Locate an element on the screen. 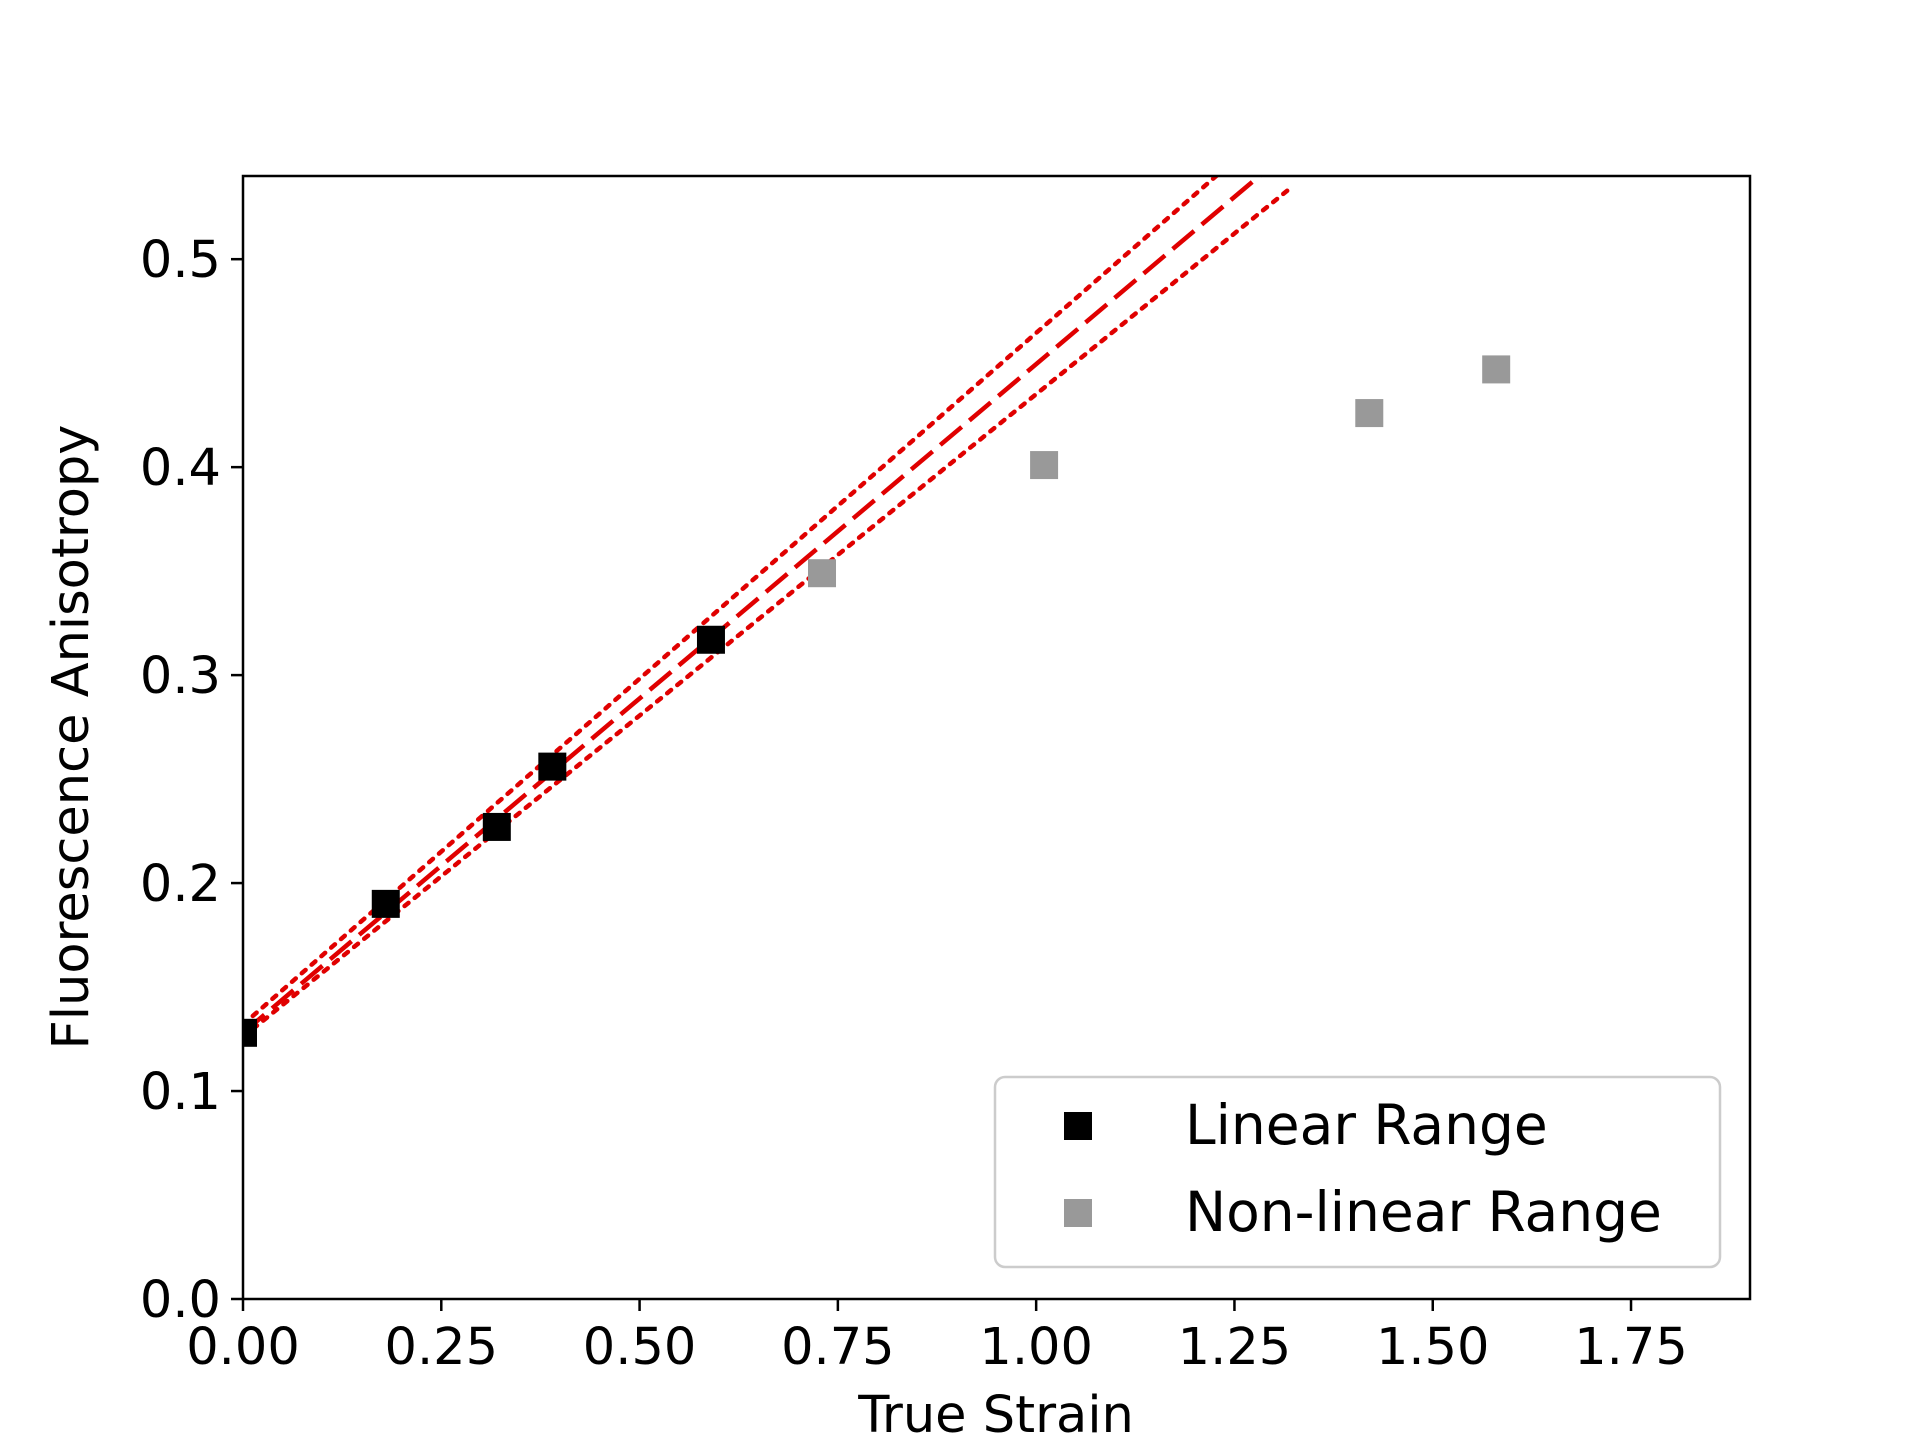  x-axis-label: True Strain is located at coordinates (995, 1413).